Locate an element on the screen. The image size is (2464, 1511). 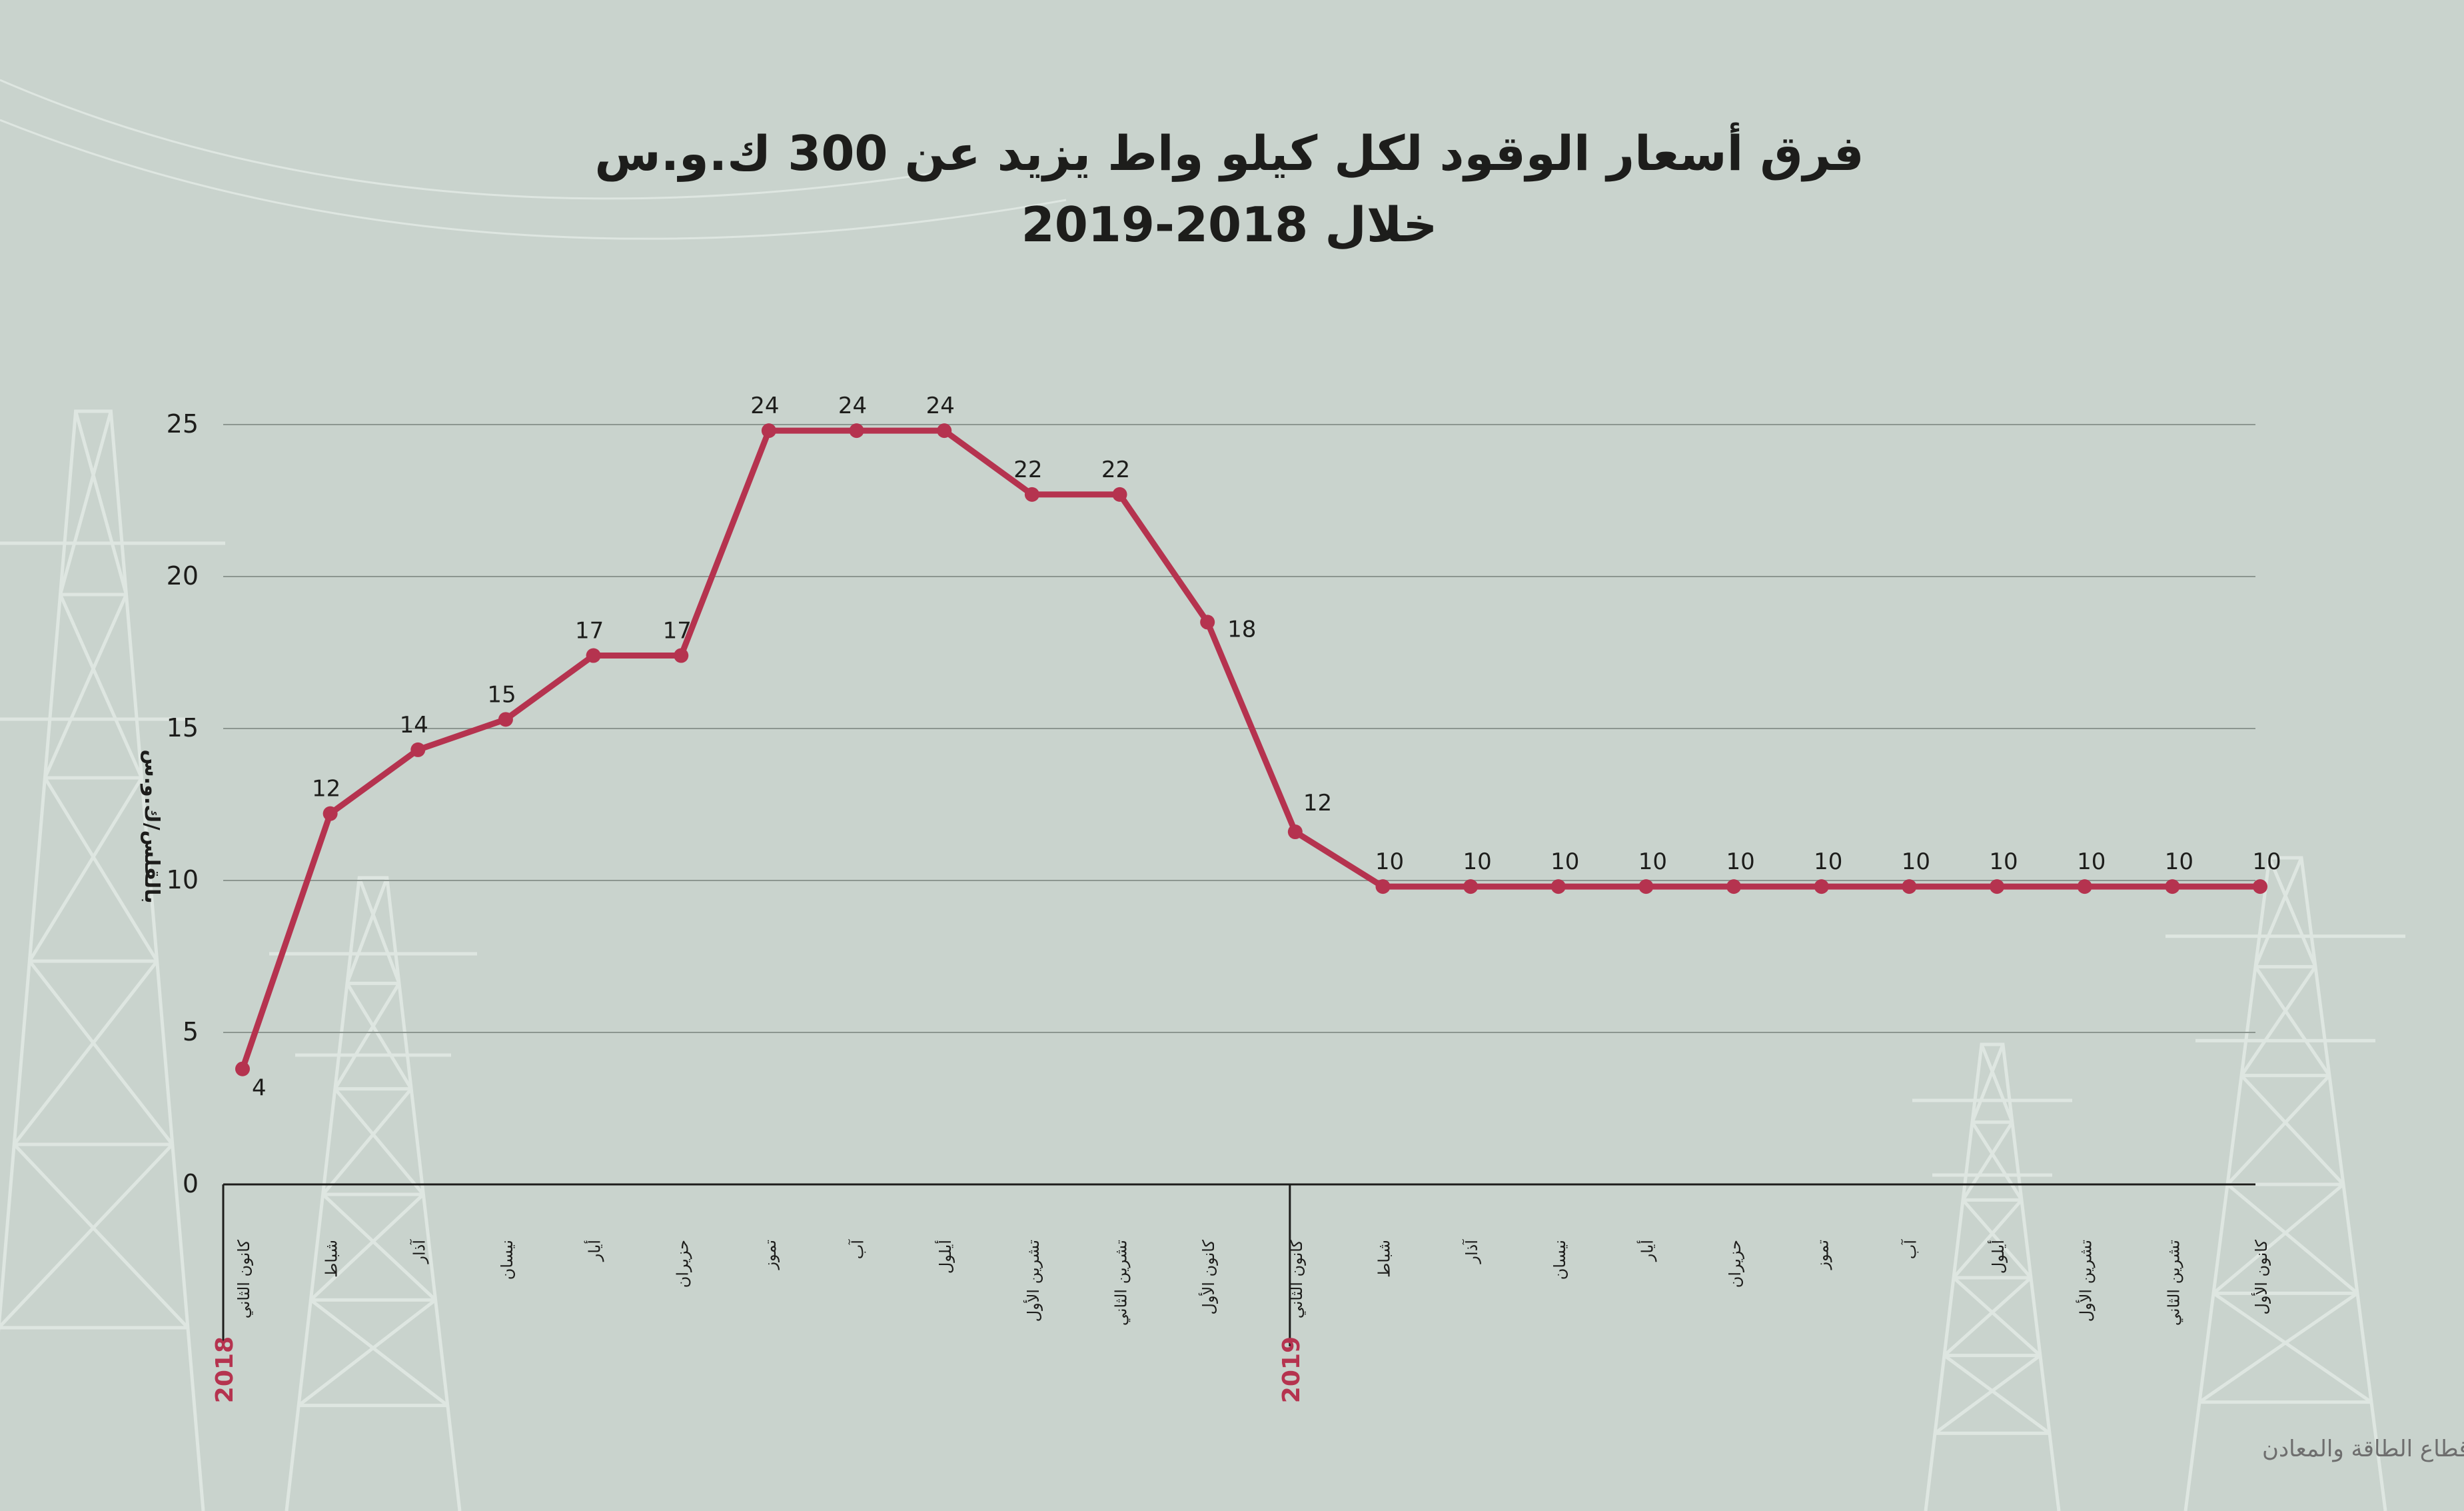
data-label: 14 is located at coordinates (414, 726).